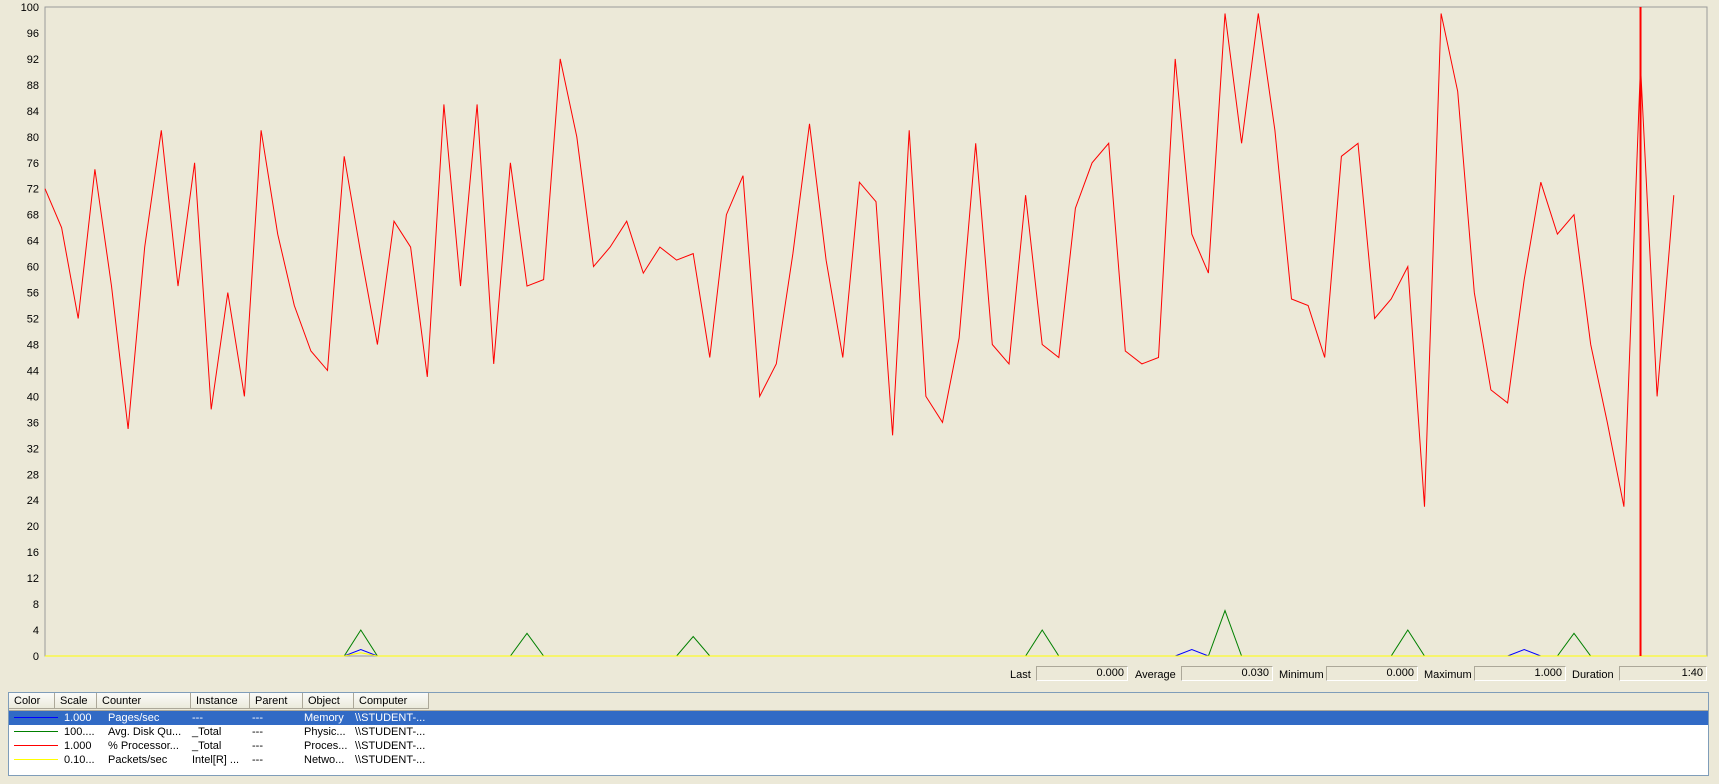  I want to click on series-line, so click(876, 654).